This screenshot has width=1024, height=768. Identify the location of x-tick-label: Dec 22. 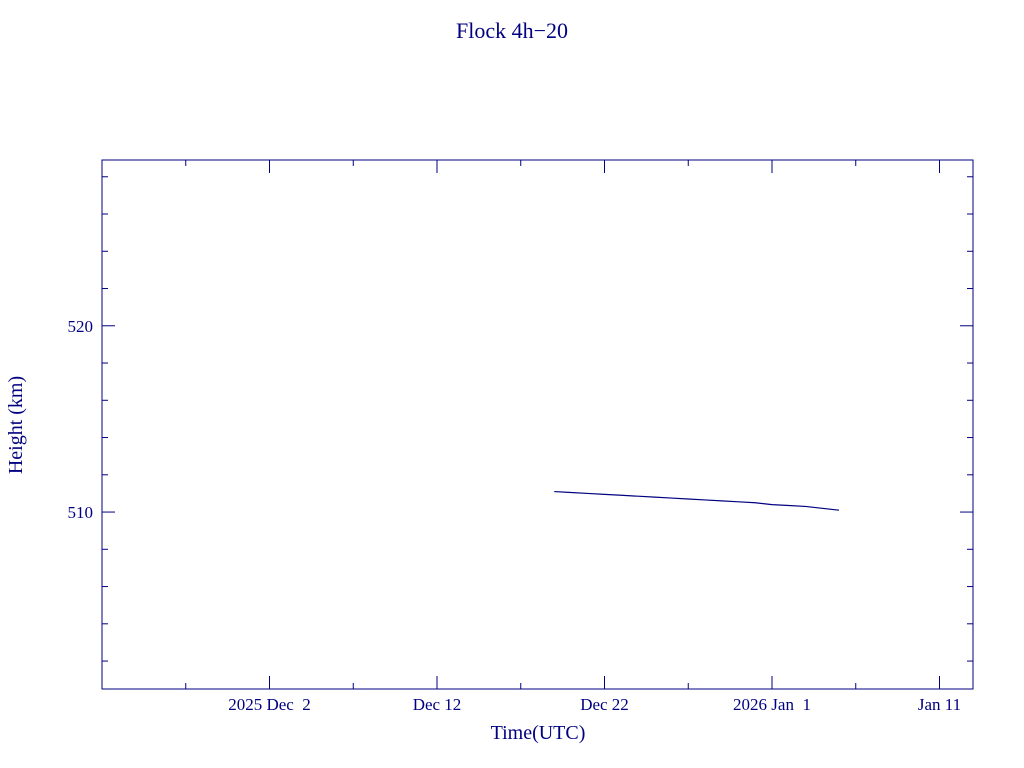
(604, 704).